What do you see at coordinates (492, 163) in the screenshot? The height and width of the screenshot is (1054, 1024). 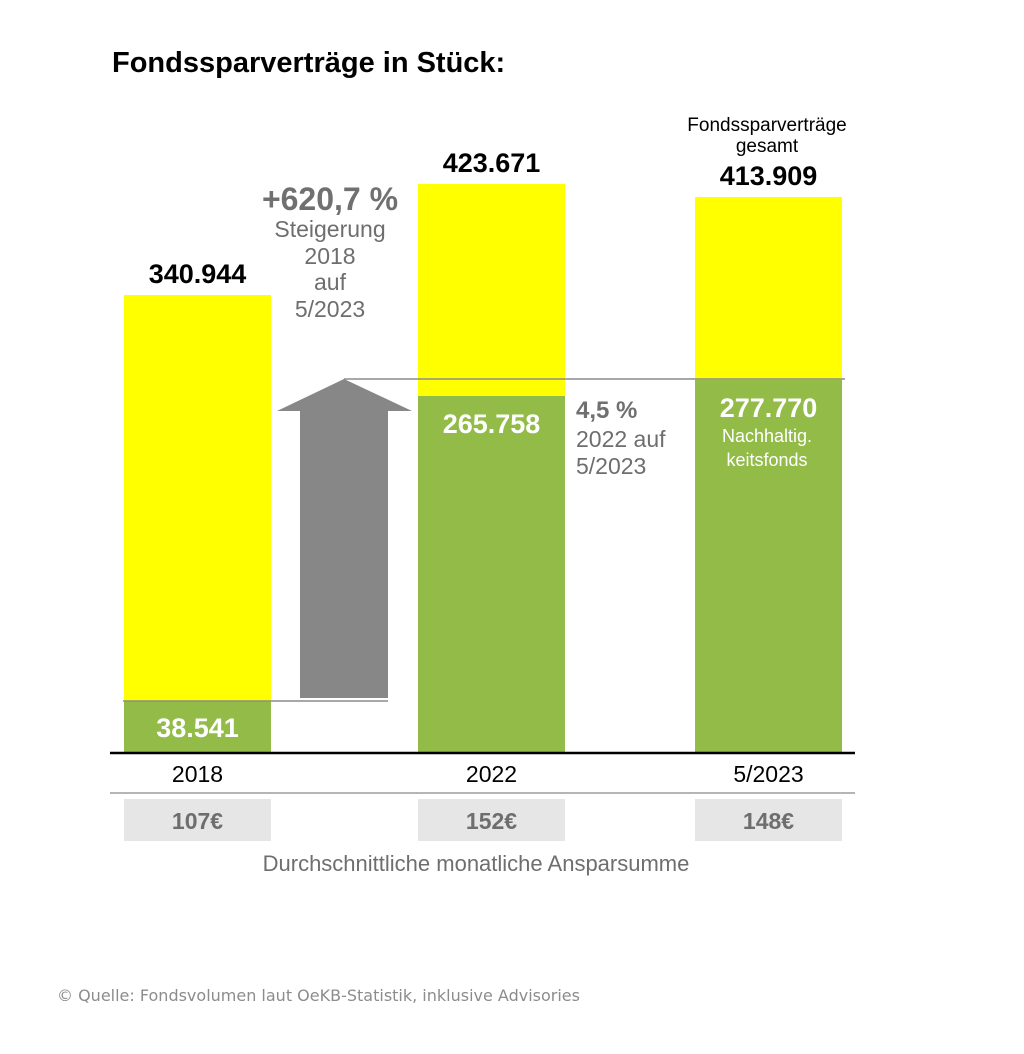 I see `total-value-label: 423.671` at bounding box center [492, 163].